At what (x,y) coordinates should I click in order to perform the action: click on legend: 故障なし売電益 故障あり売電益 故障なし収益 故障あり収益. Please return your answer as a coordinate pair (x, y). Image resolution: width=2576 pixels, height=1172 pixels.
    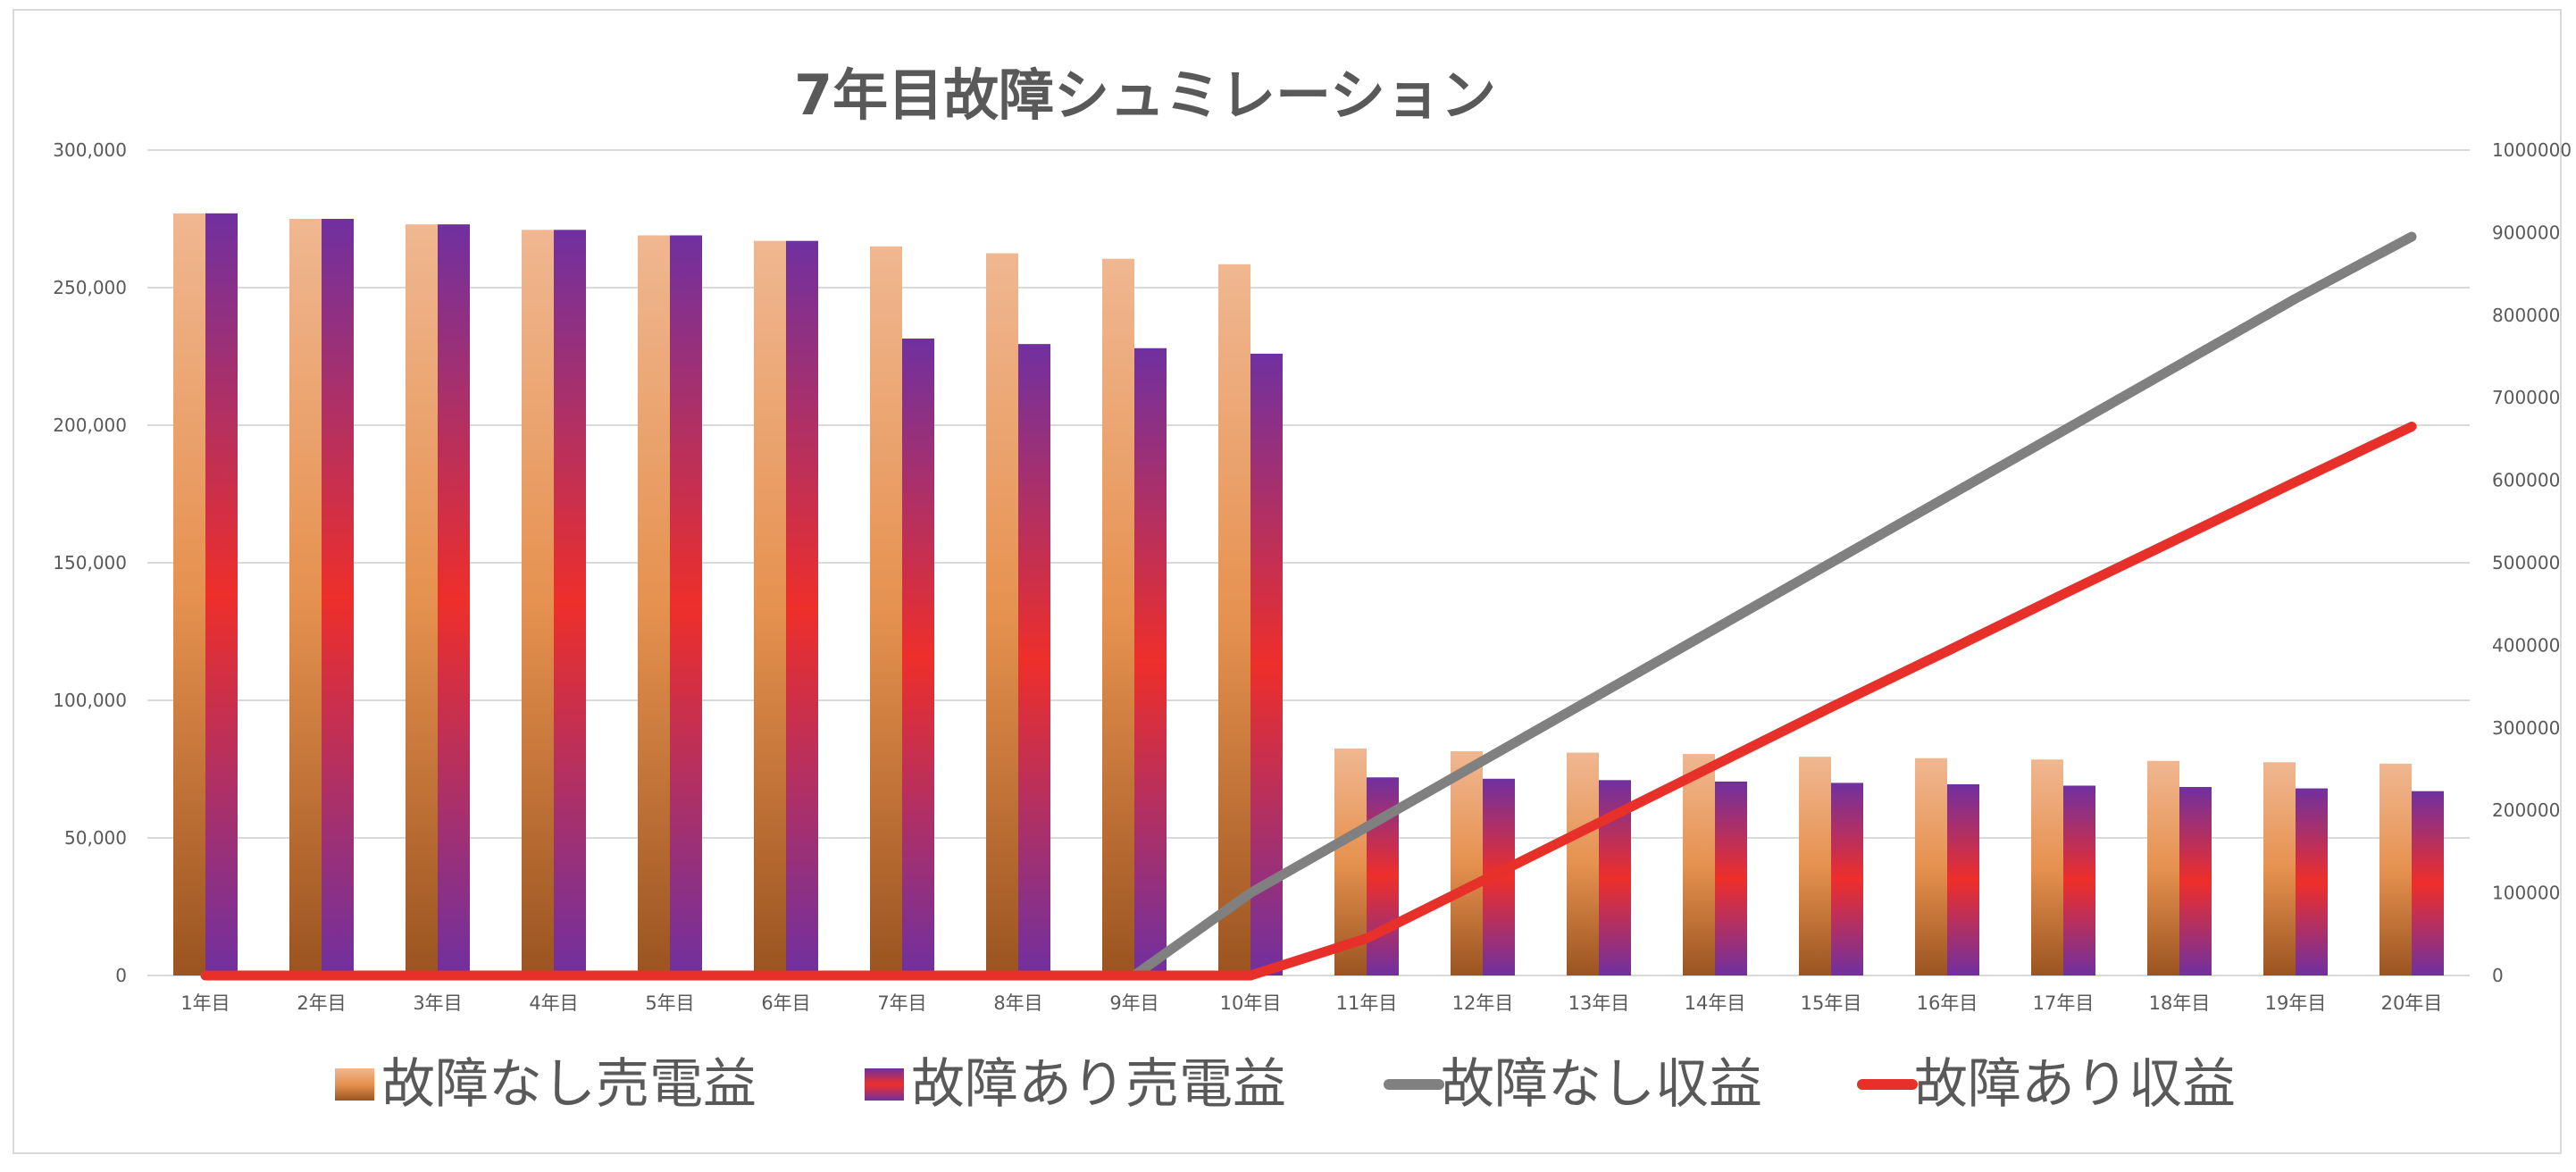
    Looking at the image, I should click on (1285, 1084).